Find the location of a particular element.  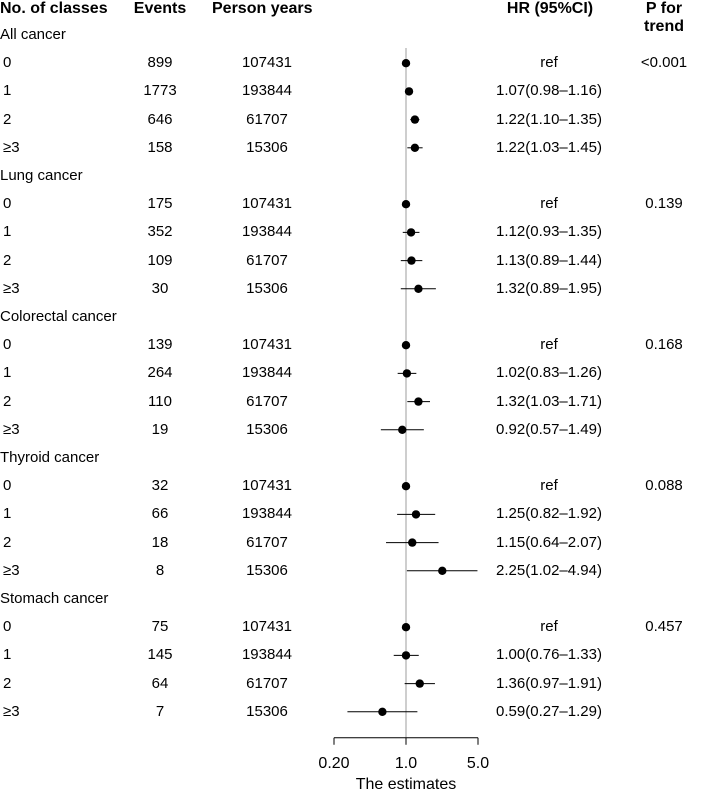

x-tick-label: 1.0 is located at coordinates (406, 763).